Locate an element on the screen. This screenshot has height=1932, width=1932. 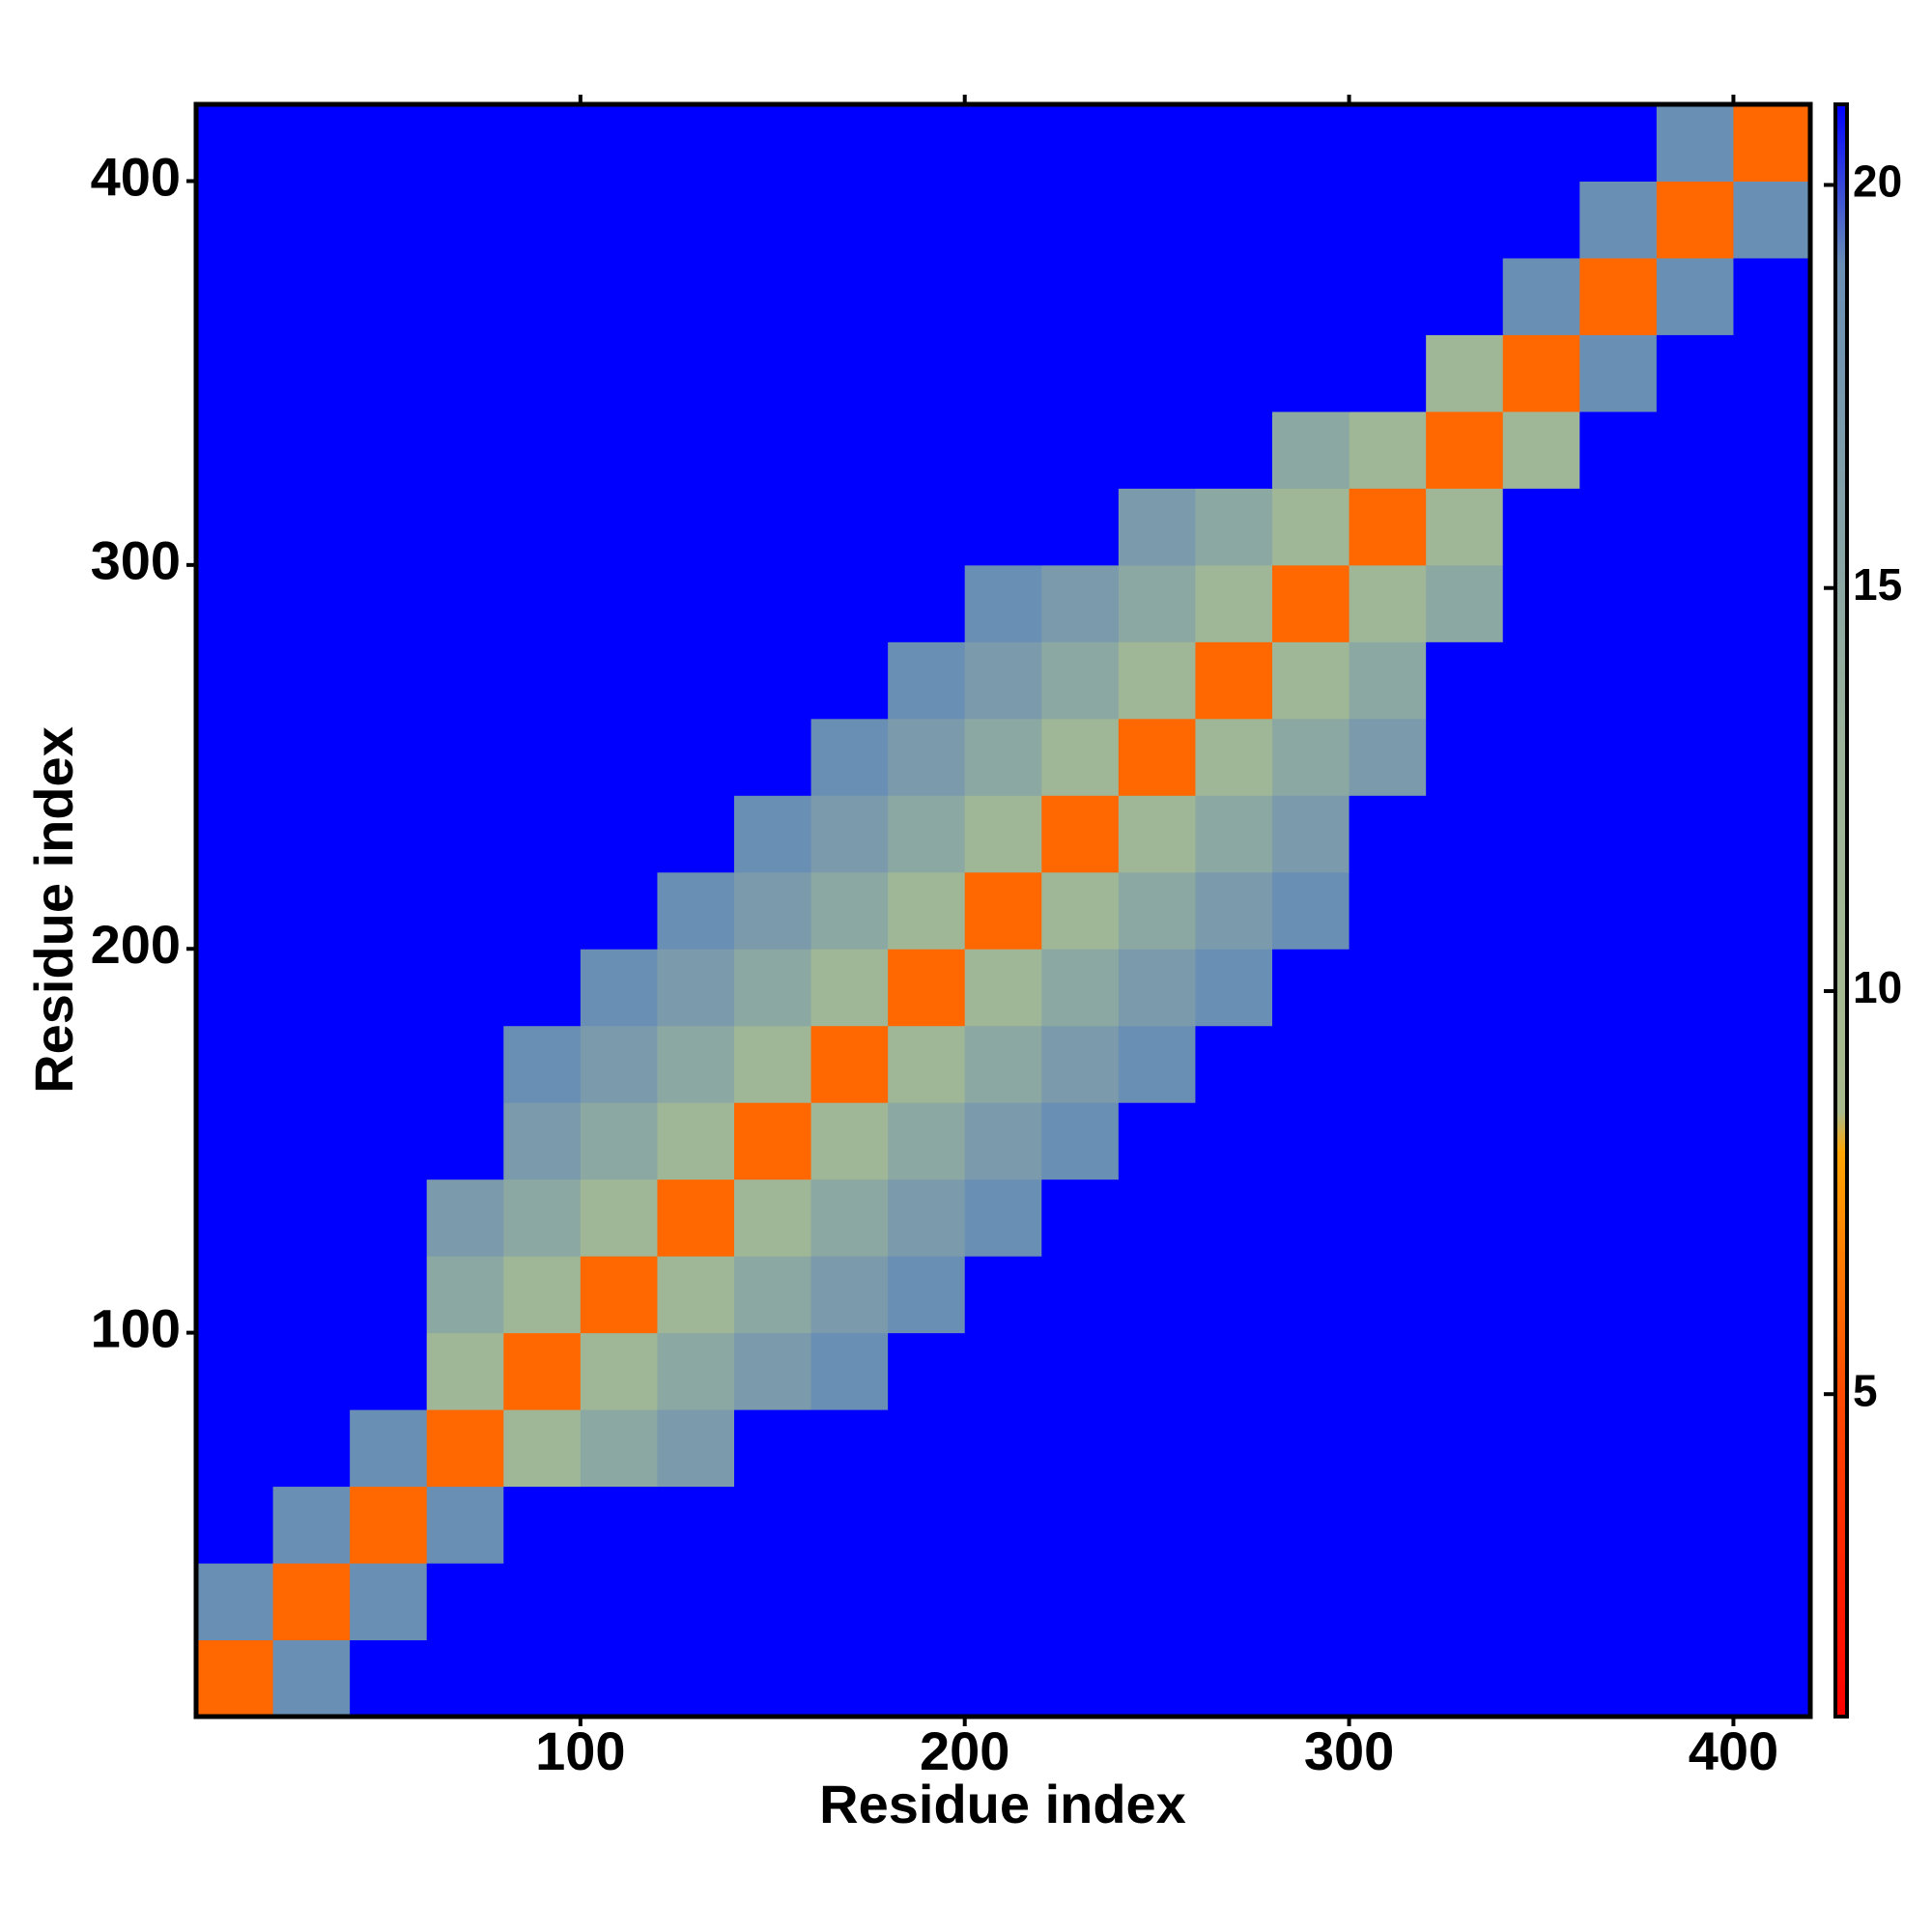
x-tick-label: 200 is located at coordinates (964, 1750).